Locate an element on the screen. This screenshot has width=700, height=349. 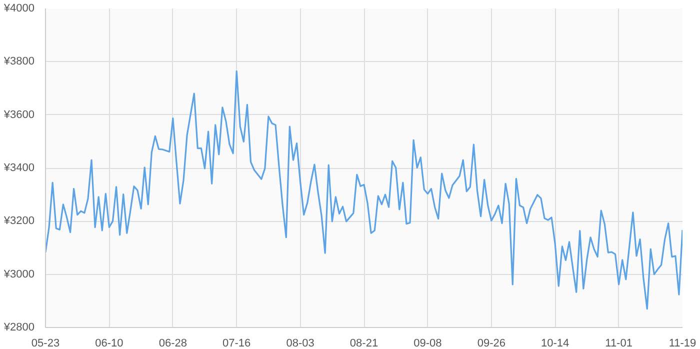
y-tick-label: ¥3800 is located at coordinates (18, 62).